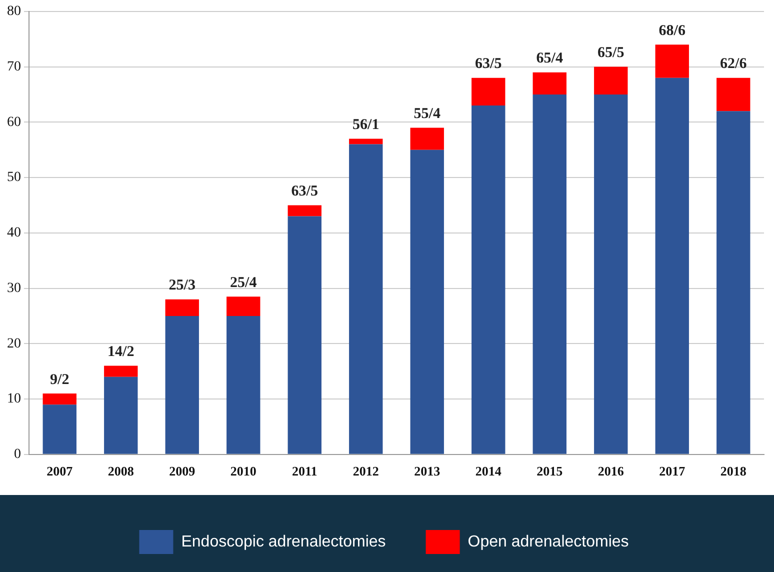 The image size is (774, 572). I want to click on x-tick-label: 2008, so click(121, 471).